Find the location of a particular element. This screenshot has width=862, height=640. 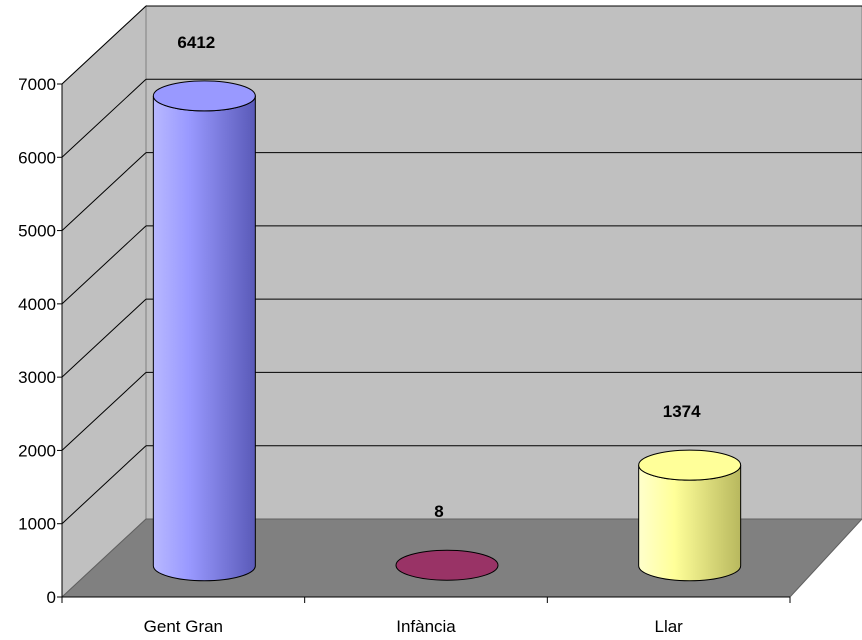

data-label: 8 is located at coordinates (438, 511).